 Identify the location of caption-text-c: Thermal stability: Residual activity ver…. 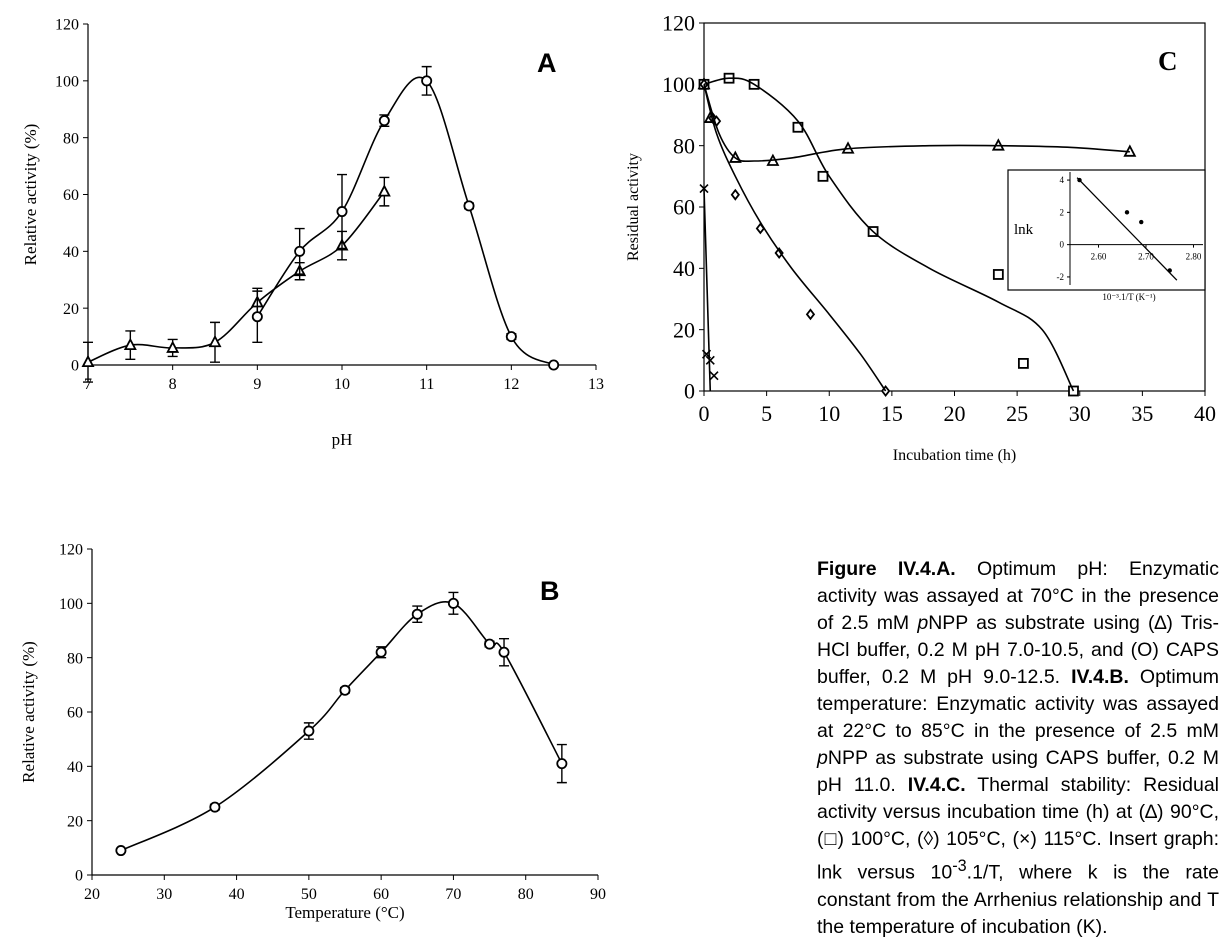
(1018, 829).